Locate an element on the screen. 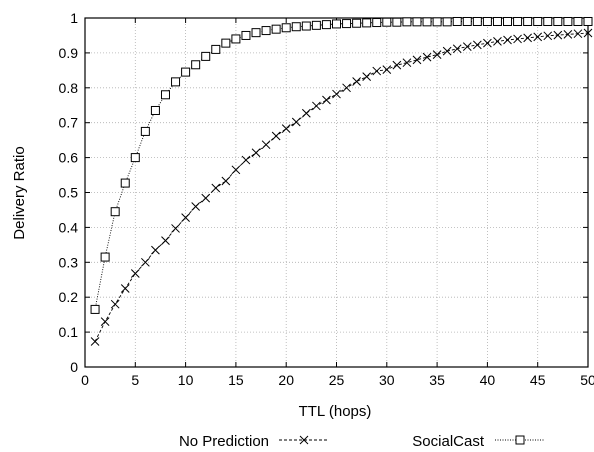 The width and height of the screenshot is (594, 452). y-axis-title: Delivery Ratio is located at coordinates (19, 192).